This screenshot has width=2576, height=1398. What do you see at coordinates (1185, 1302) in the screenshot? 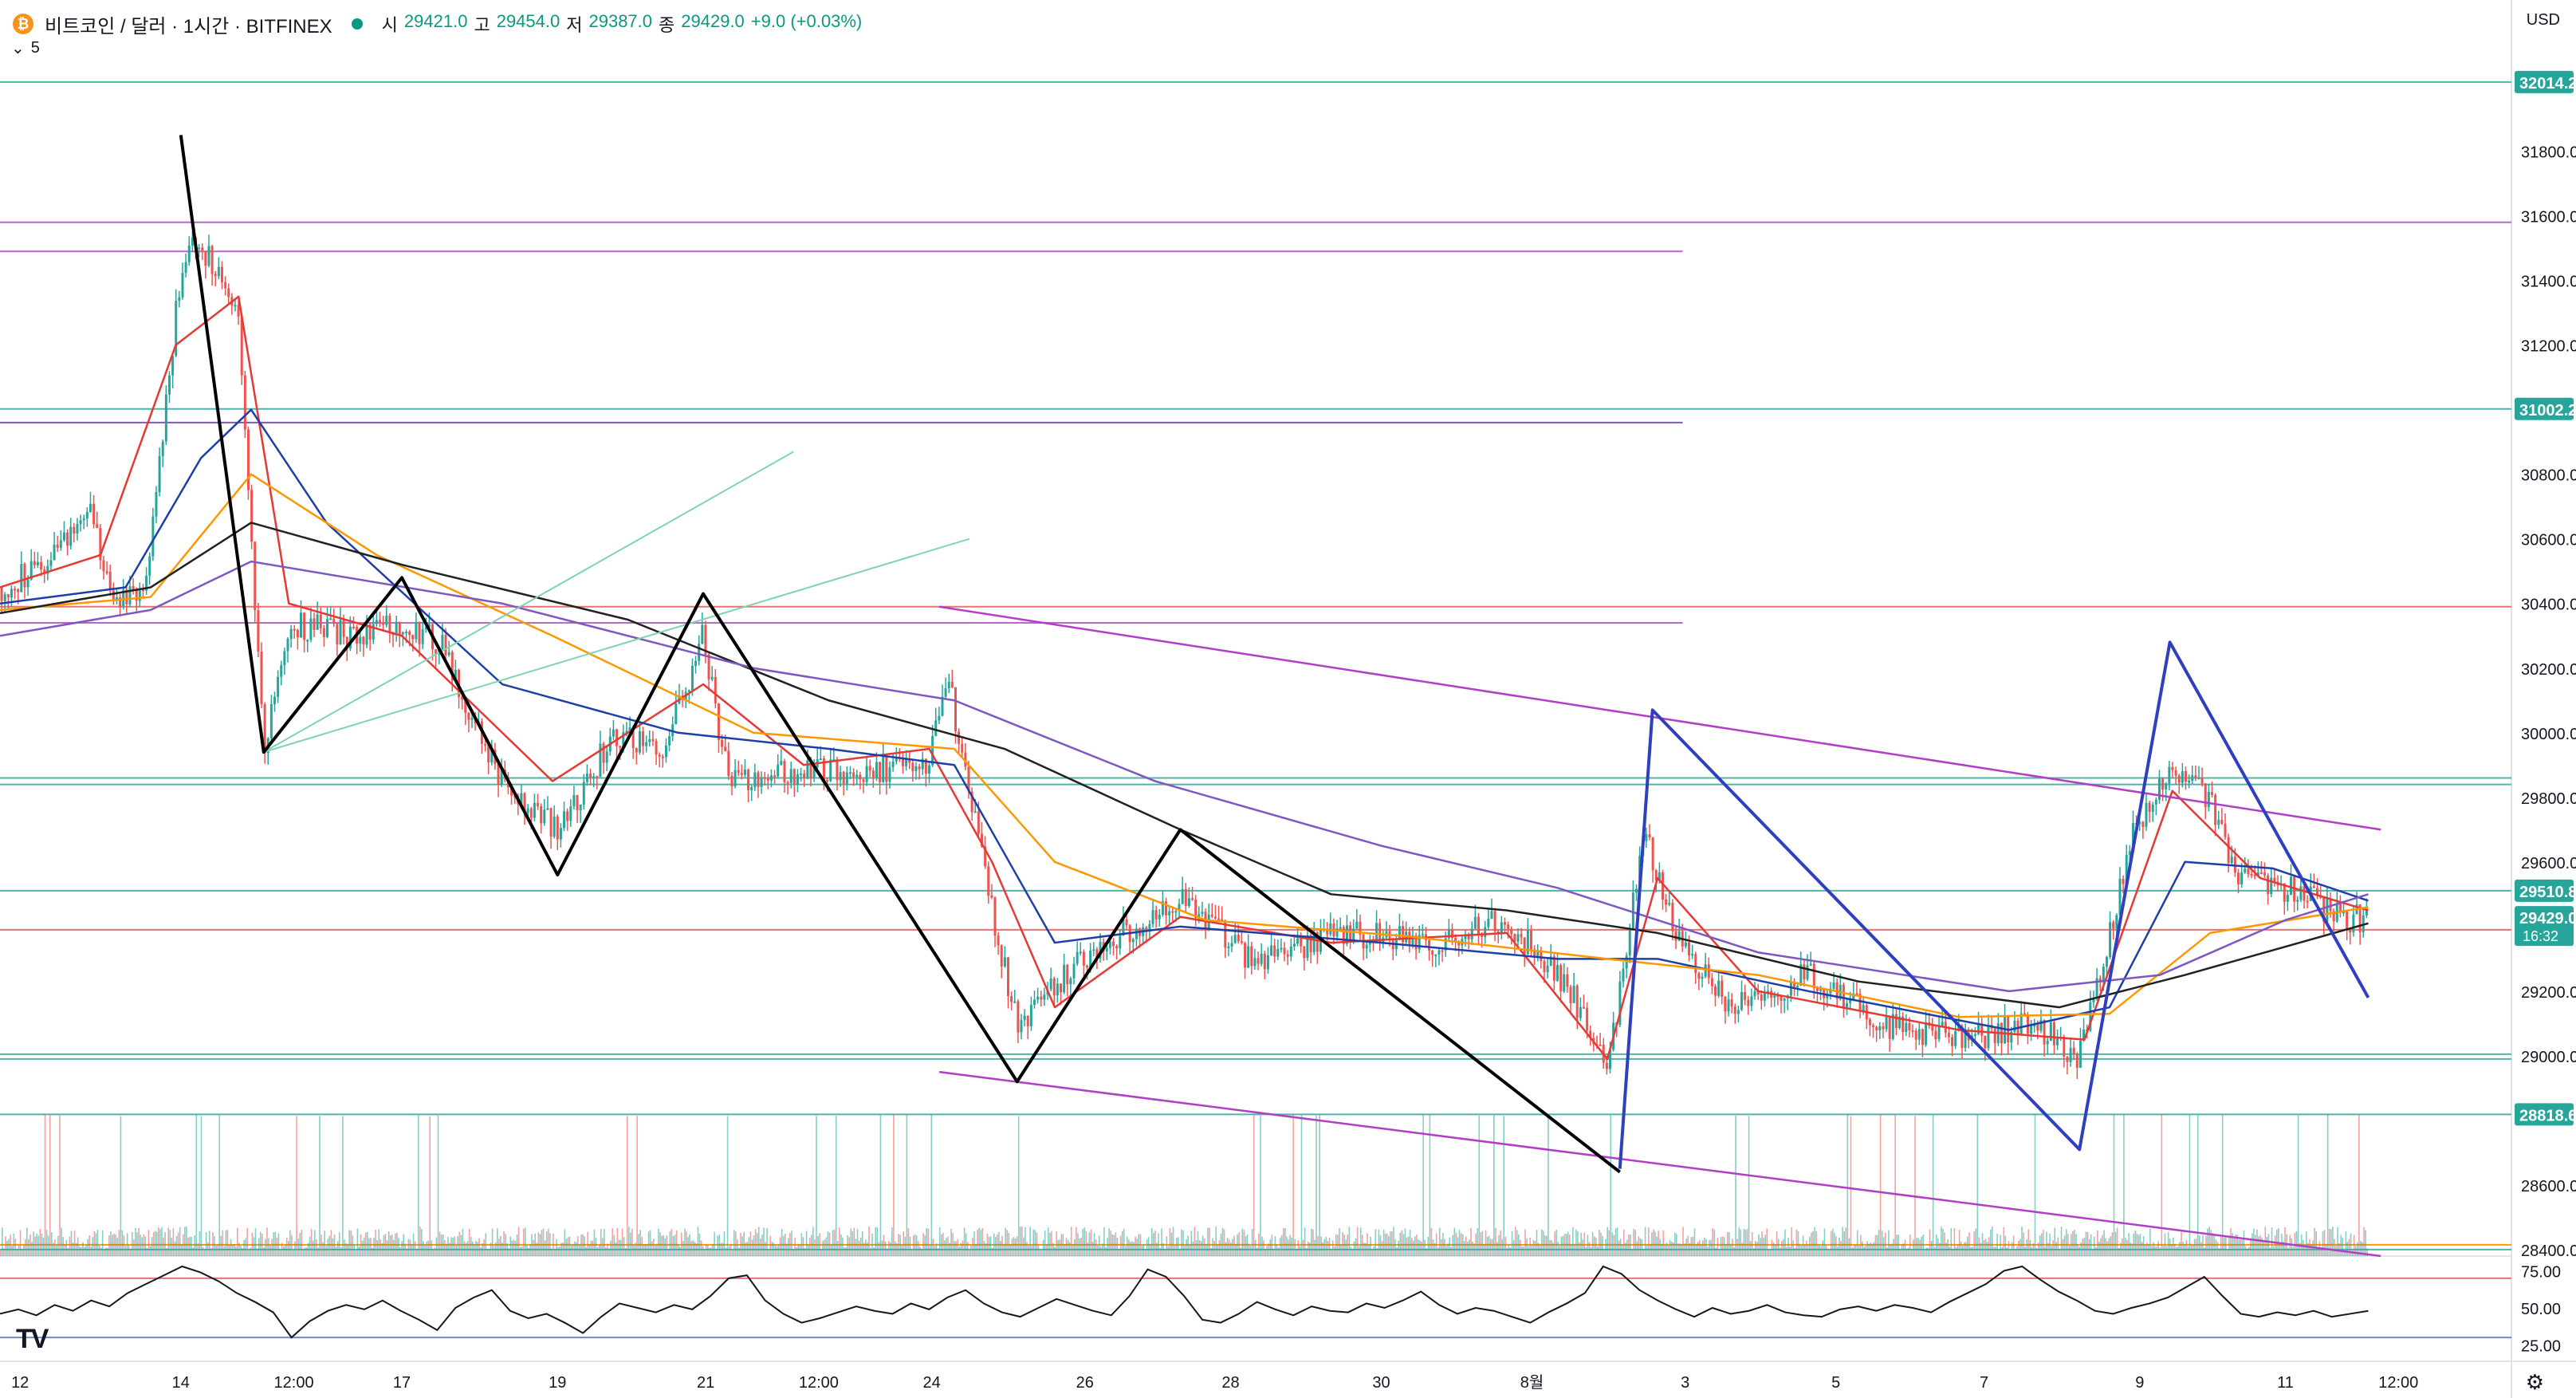
I see `oscillator-line` at bounding box center [1185, 1302].